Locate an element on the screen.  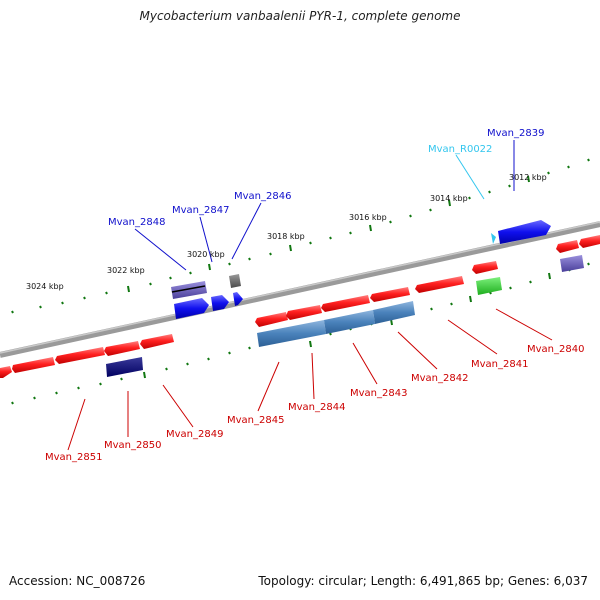
gene-label: Mvan_2840 is located at coordinates (555, 349).